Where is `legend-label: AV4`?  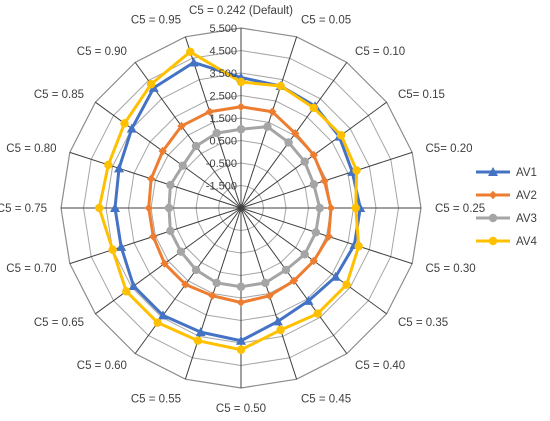 legend-label: AV4 is located at coordinates (526, 242).